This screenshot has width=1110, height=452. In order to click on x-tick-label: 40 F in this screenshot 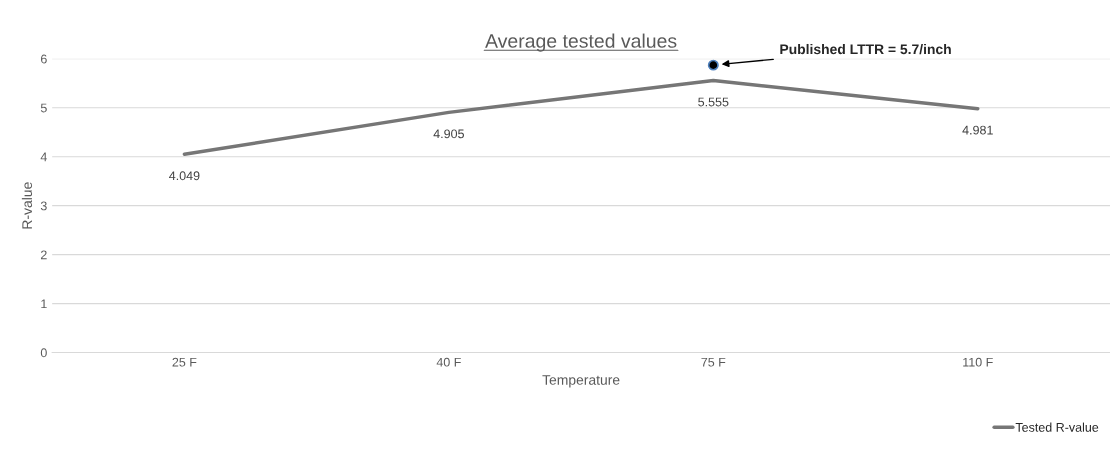, I will do `click(448, 362)`.